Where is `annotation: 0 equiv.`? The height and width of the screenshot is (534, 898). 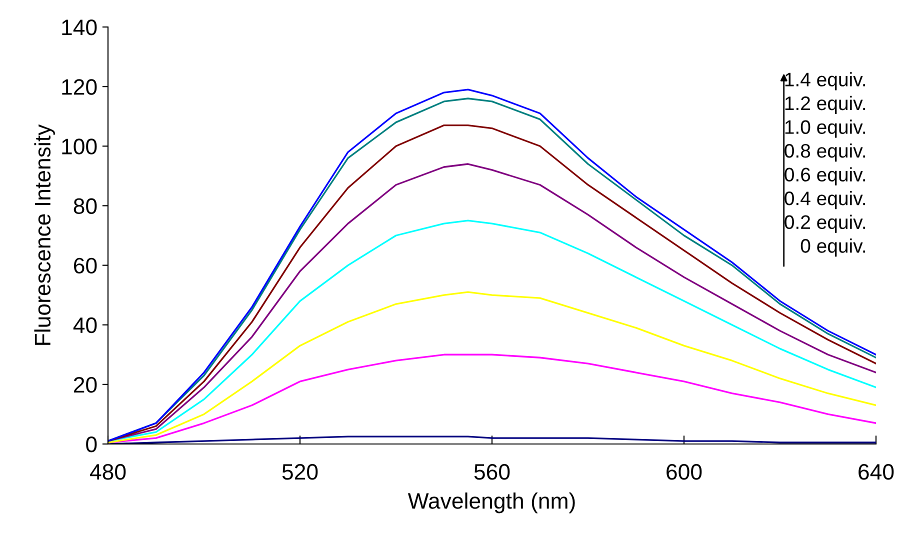
annotation: 0 equiv. is located at coordinates (833, 247).